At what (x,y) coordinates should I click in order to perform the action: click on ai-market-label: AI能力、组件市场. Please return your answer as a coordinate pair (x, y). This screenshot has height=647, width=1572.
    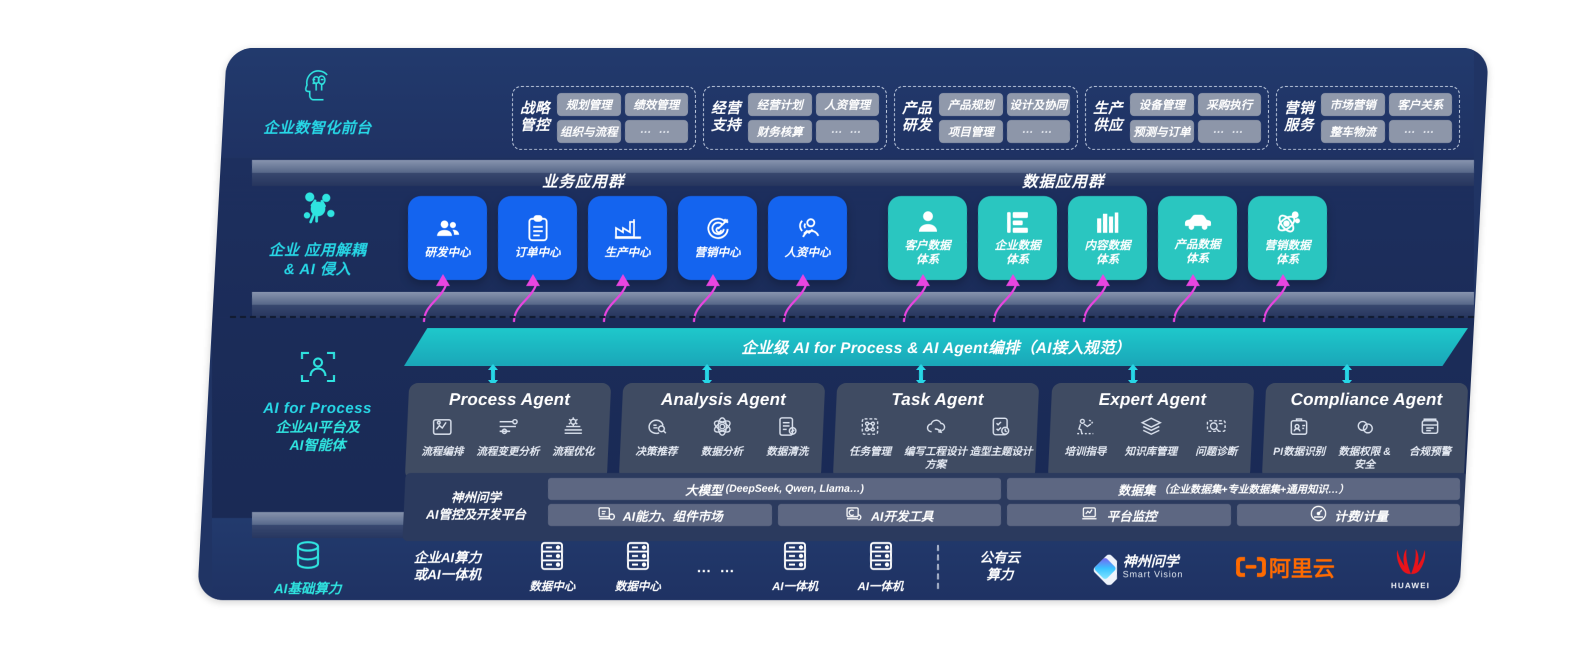
    Looking at the image, I should click on (672, 516).